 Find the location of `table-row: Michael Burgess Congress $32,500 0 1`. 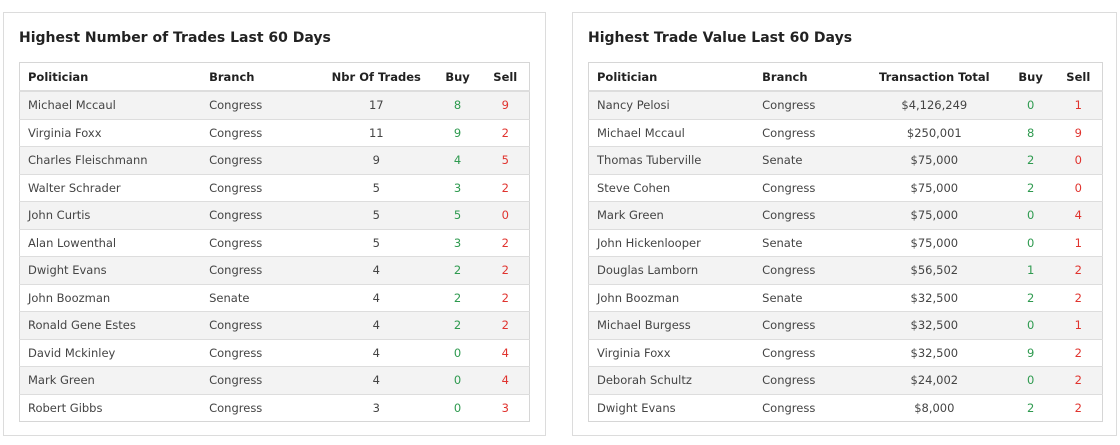

table-row: Michael Burgess Congress $32,500 0 1 is located at coordinates (845, 325).